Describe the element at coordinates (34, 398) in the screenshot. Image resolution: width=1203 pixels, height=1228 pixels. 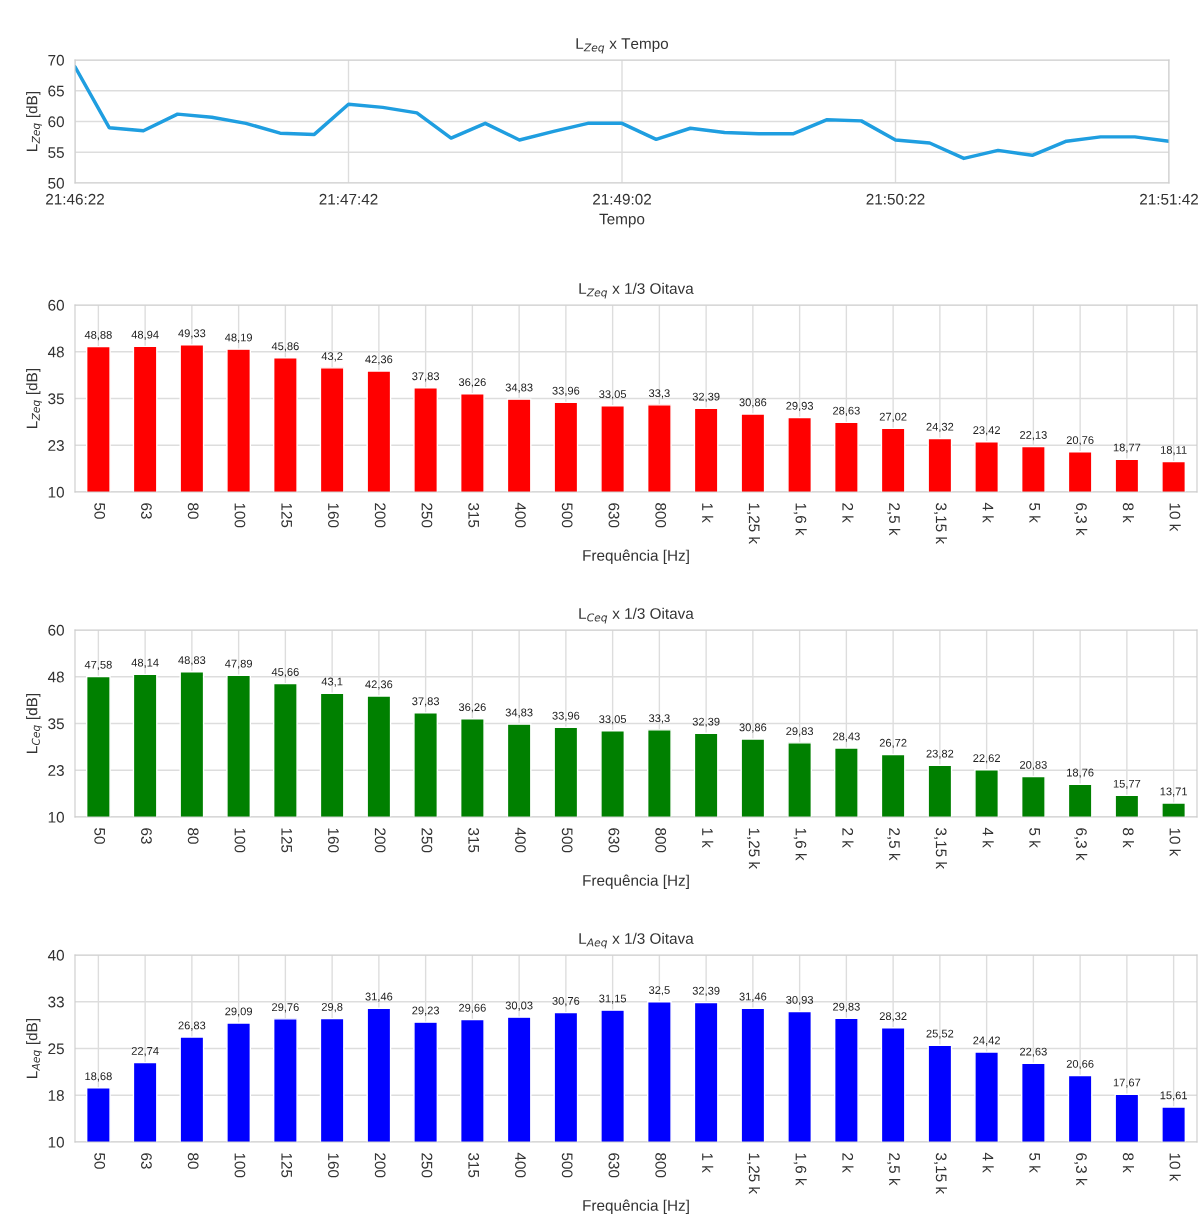
I see `y-axis-title: L$_{Zeq}$ [dB]` at that location.